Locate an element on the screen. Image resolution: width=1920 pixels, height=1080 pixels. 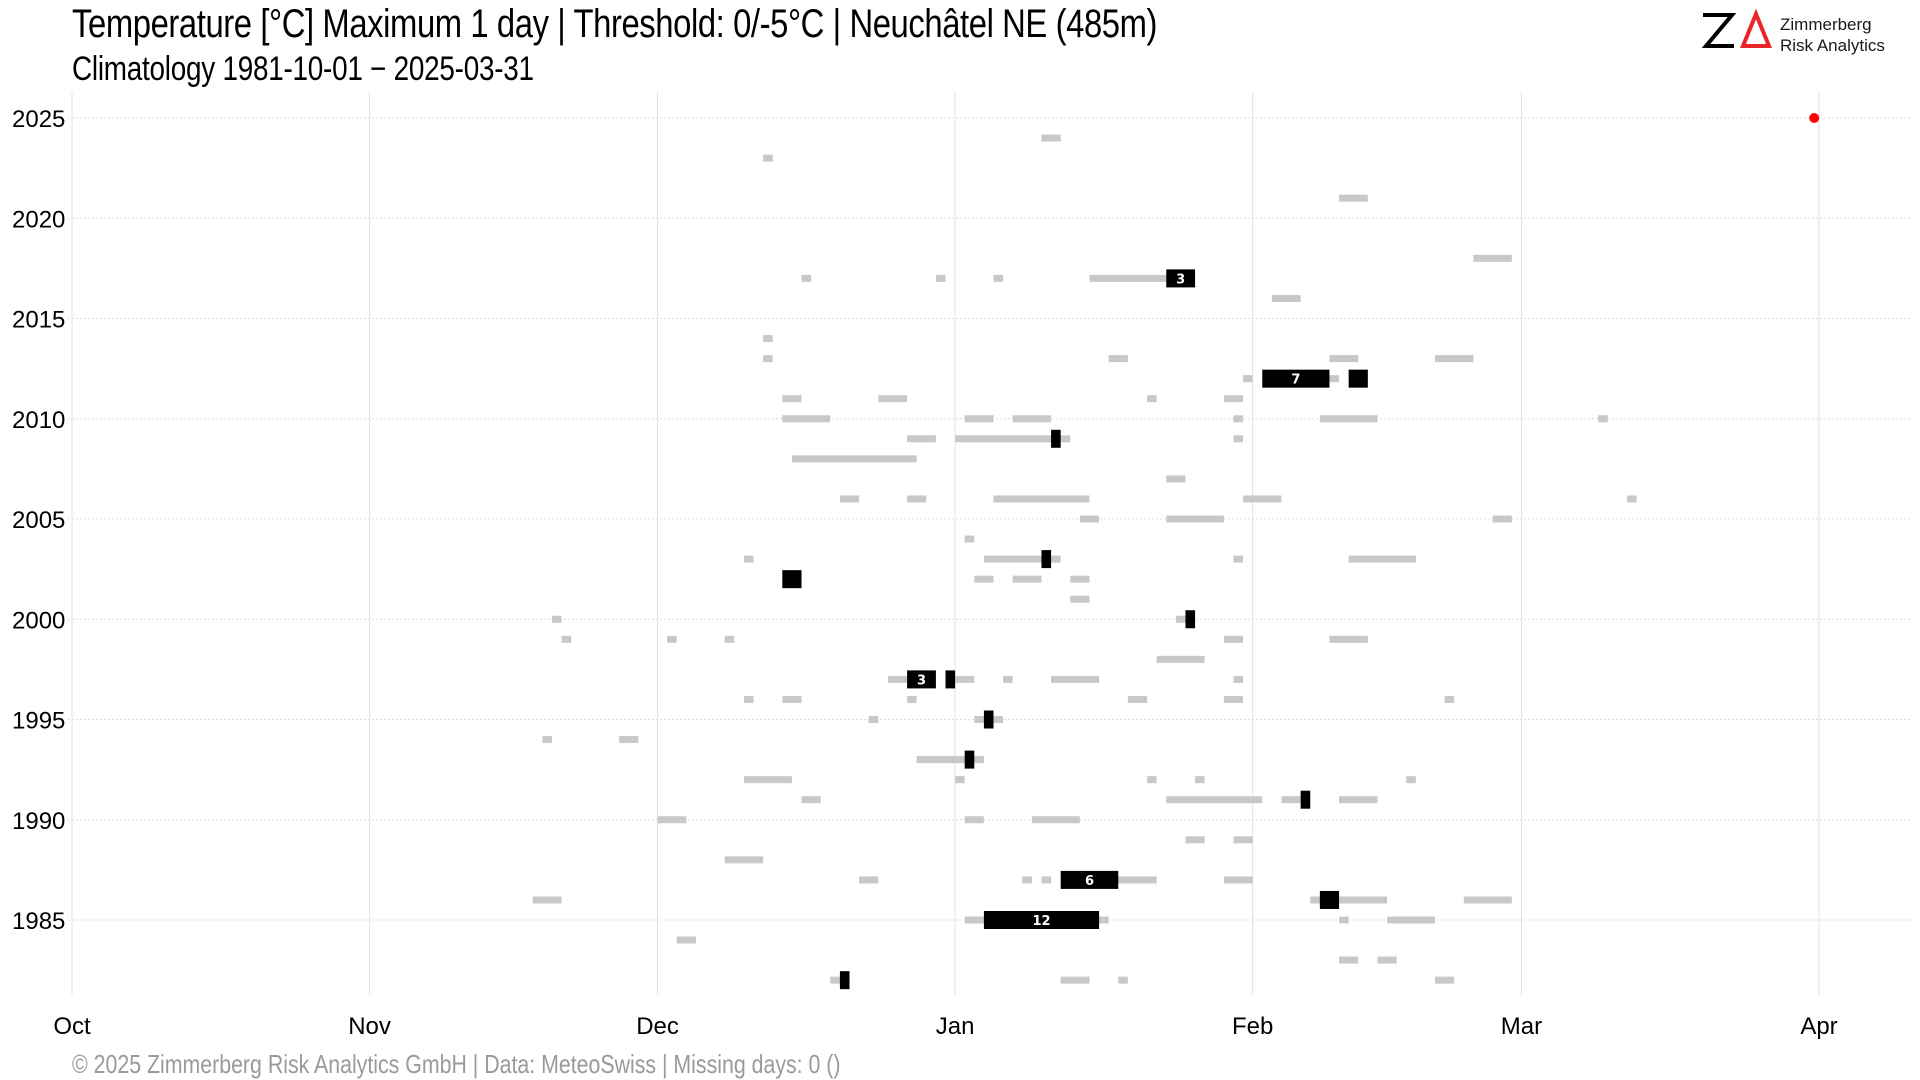
x-tick-label: Nov is located at coordinates (369, 1026).